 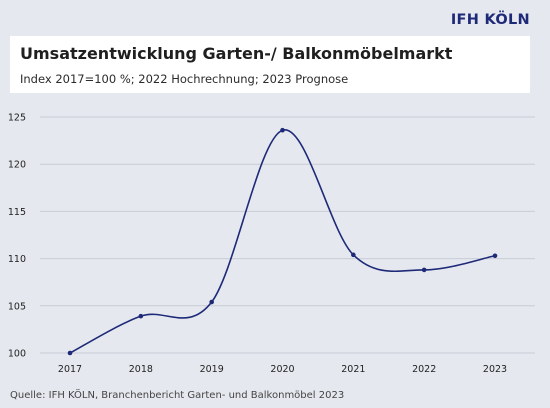 I want to click on x-axis-labels: 2017 2018 2019 2020 2021 2022 2023, so click(x=282, y=369).